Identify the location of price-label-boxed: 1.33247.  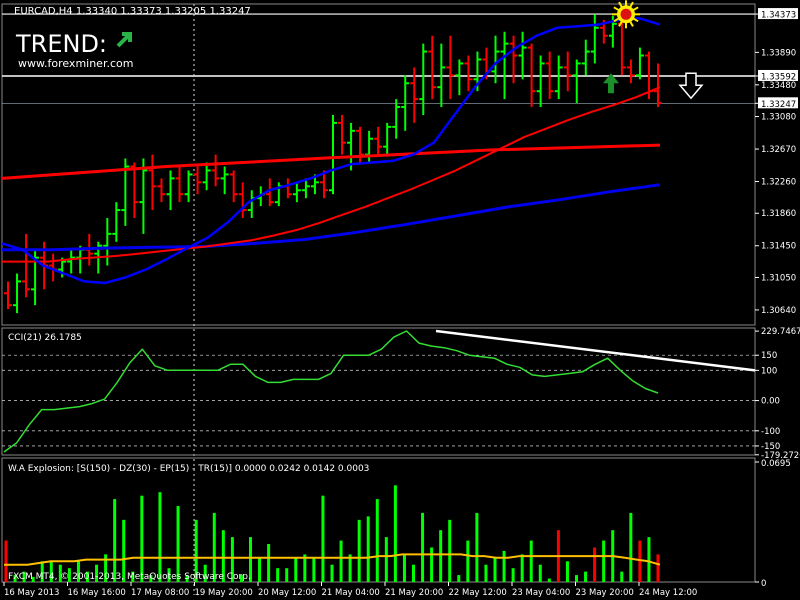
(778, 105).